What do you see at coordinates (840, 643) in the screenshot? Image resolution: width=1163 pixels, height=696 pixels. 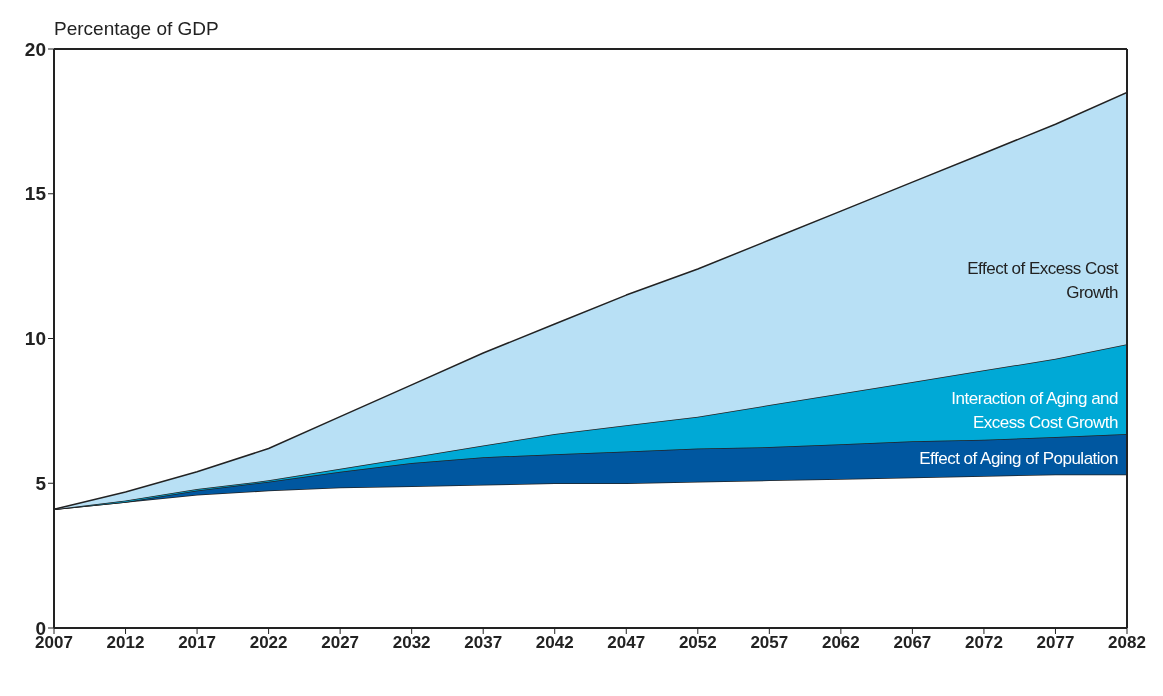 I see `x-tick-label: 2062` at bounding box center [840, 643].